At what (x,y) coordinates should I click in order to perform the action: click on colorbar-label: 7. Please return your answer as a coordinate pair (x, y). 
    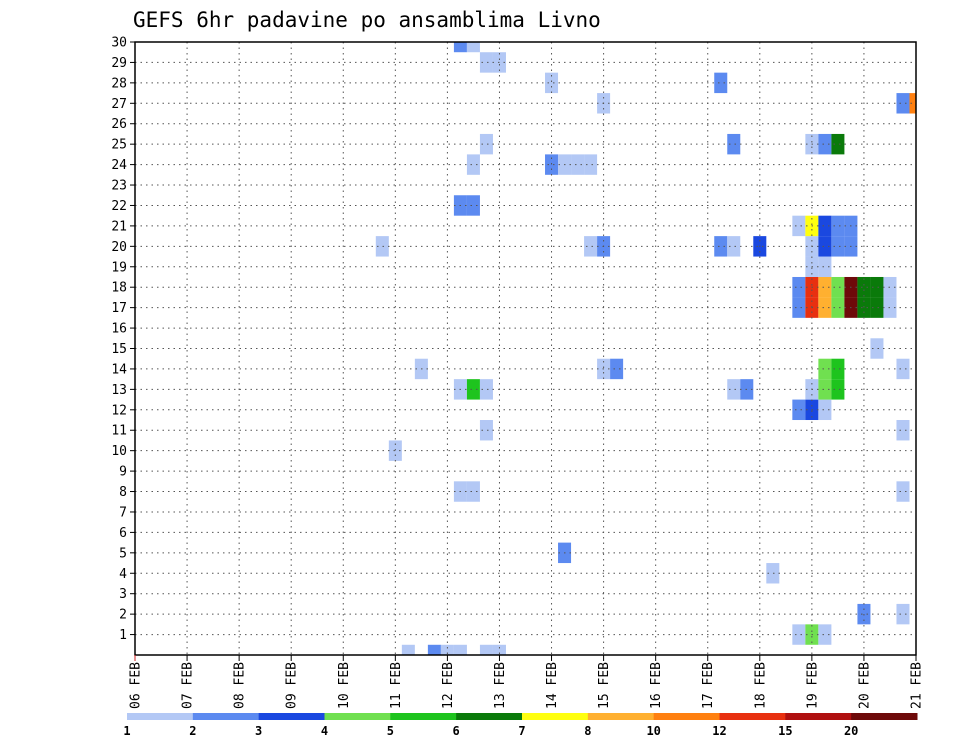
    Looking at the image, I should click on (521, 731).